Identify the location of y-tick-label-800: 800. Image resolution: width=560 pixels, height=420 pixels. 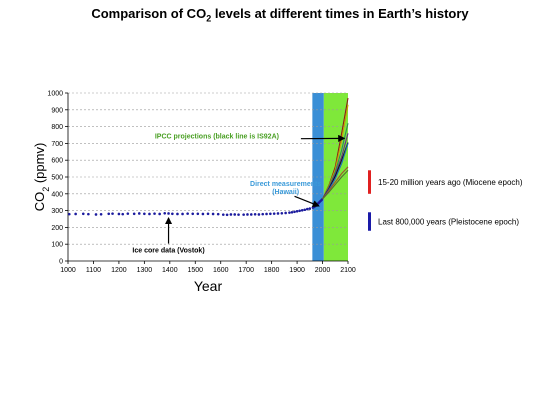
(57, 127).